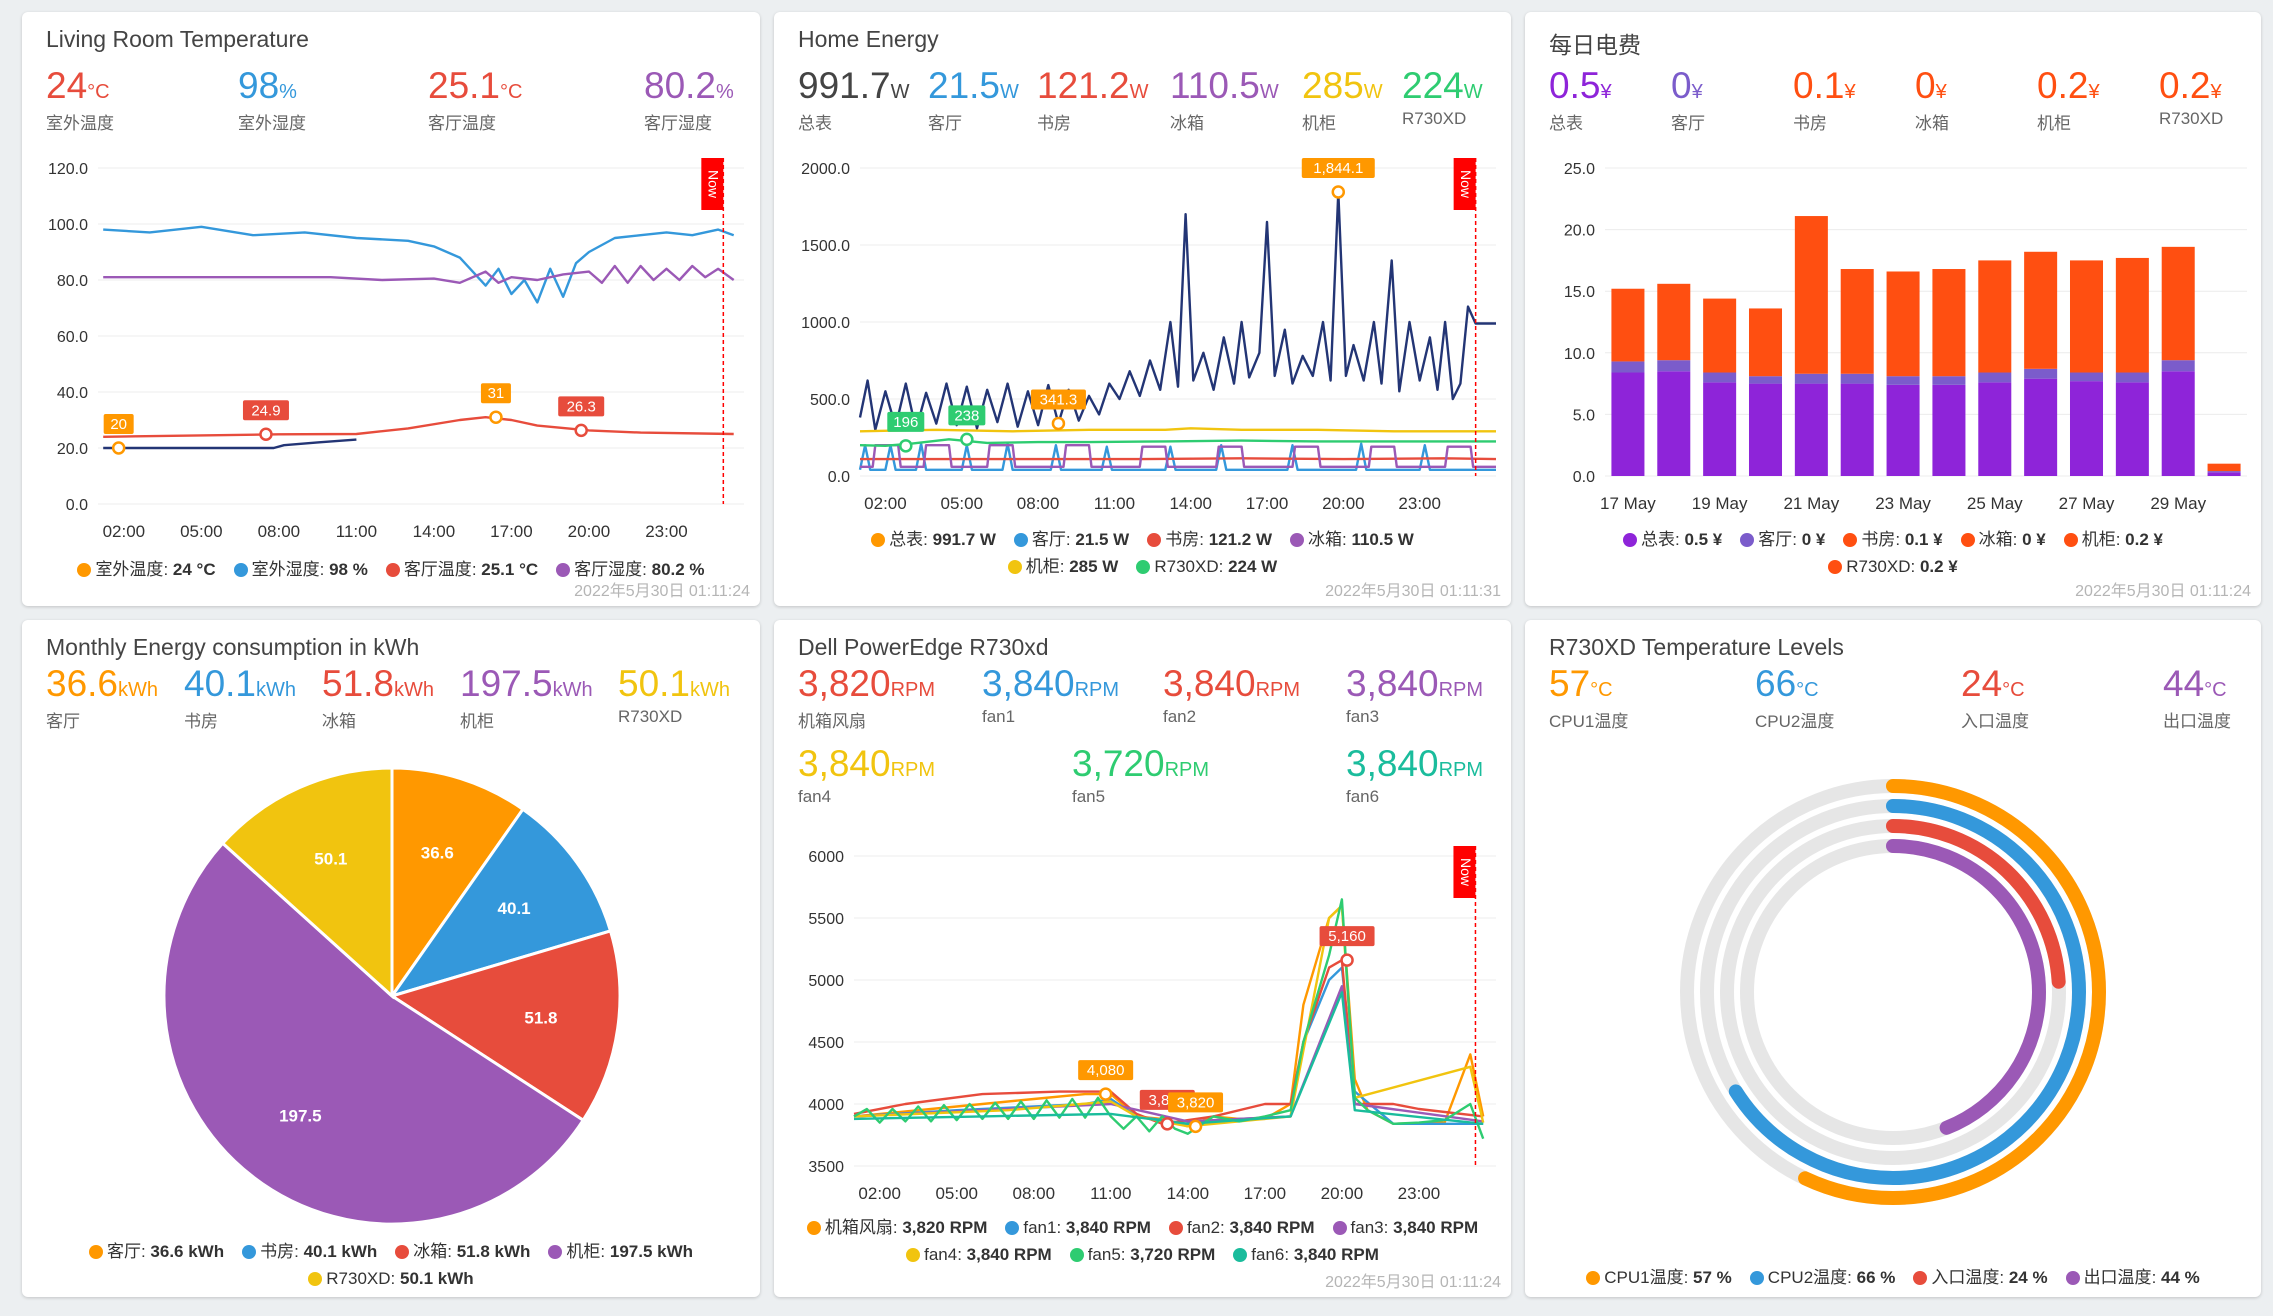 The height and width of the screenshot is (1316, 2273). Describe the element at coordinates (1415, 694) in the screenshot. I see `stat-fan3: 3,840RPM fan3` at that location.